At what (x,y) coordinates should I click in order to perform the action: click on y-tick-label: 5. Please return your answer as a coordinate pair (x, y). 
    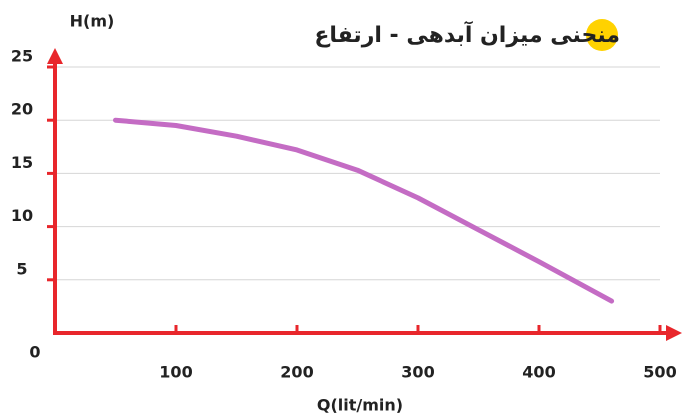
    Looking at the image, I should click on (21, 268).